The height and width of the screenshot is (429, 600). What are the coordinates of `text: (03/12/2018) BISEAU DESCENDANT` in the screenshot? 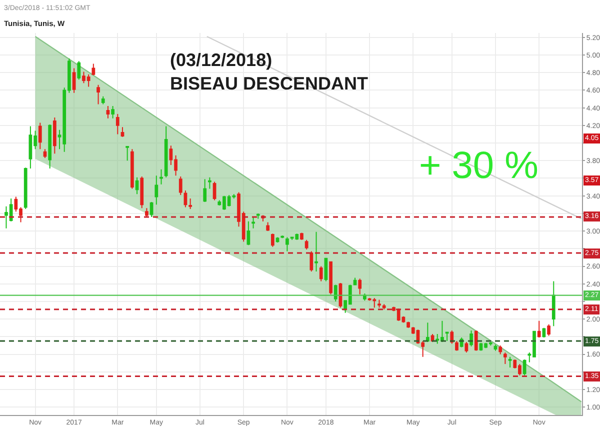 It's located at (269, 72).